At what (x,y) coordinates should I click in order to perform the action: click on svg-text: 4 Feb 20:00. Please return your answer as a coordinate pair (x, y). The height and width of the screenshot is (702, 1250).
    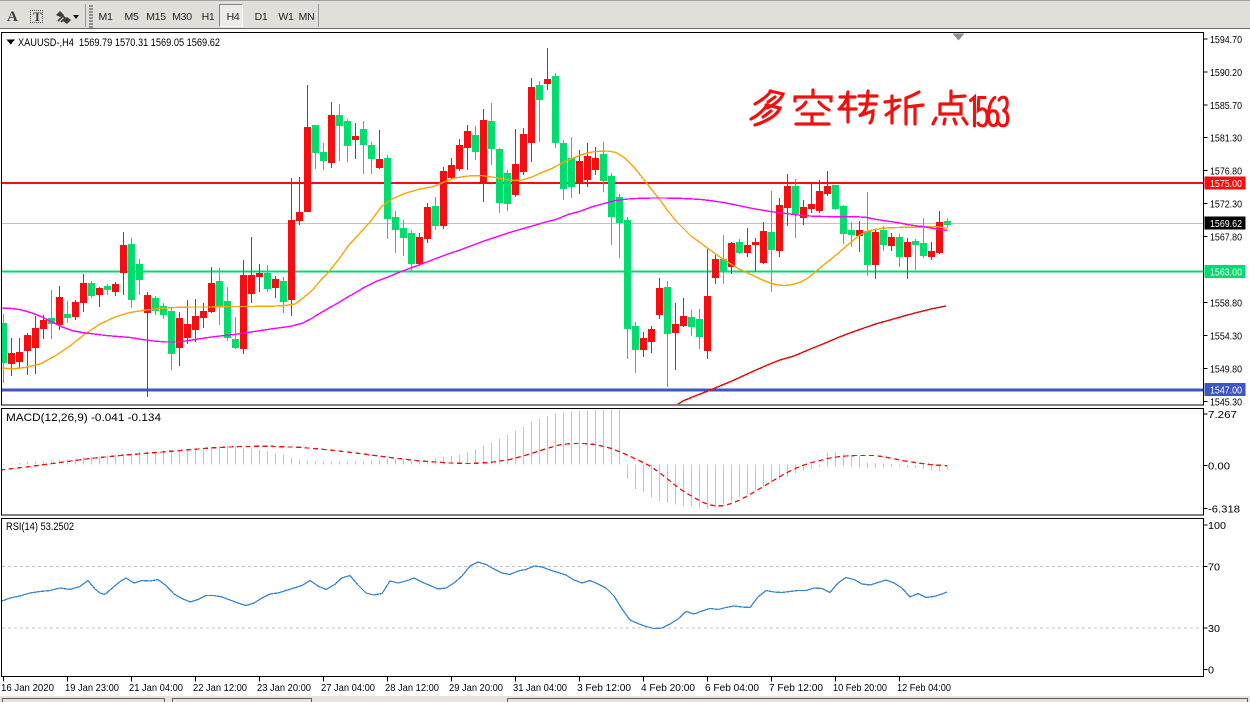
    Looking at the image, I should click on (668, 688).